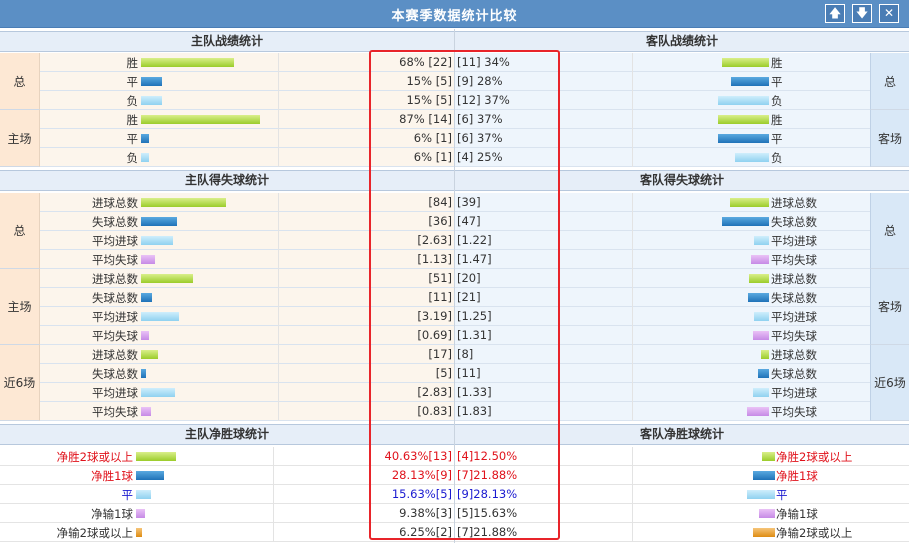 The height and width of the screenshot is (543, 909). What do you see at coordinates (889, 307) in the screenshot?
I see `group-label: 客场` at bounding box center [889, 307].